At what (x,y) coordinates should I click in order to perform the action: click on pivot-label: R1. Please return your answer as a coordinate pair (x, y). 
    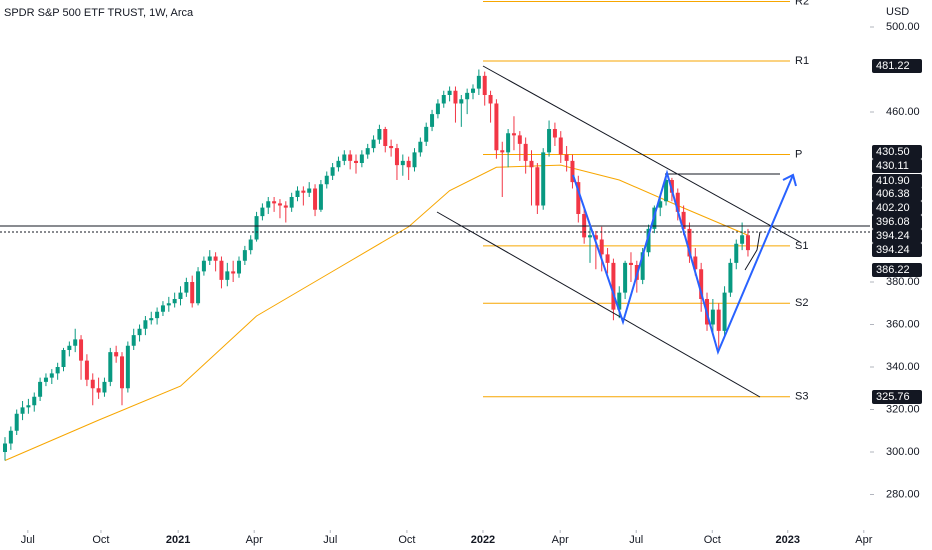
    Looking at the image, I should click on (802, 61).